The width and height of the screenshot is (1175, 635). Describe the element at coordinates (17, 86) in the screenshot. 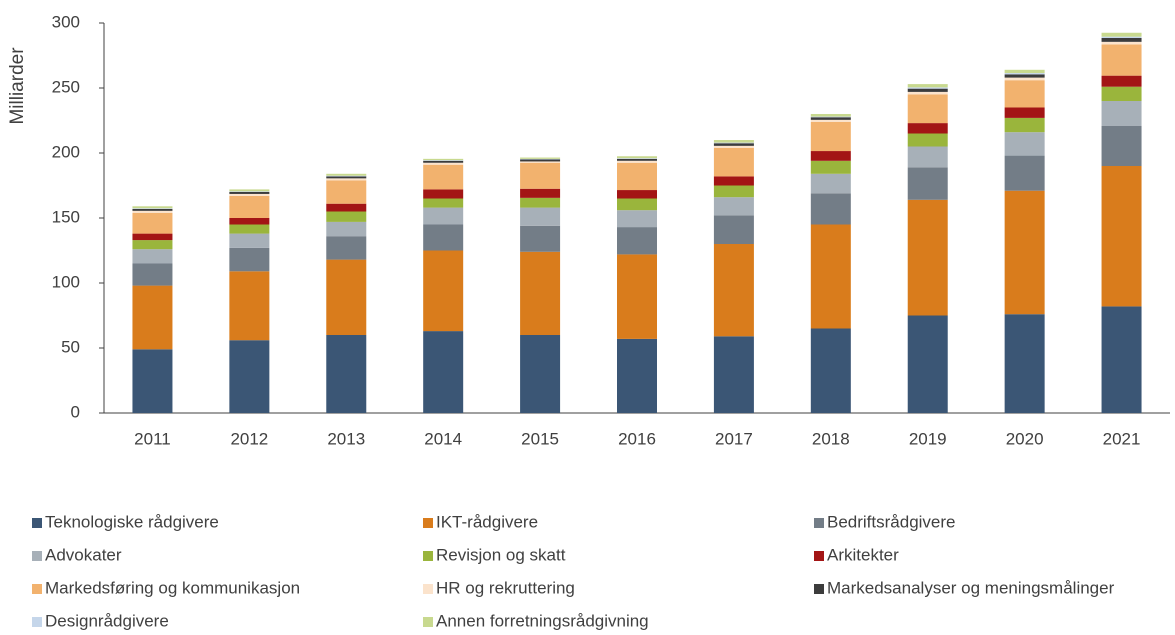

I see `y-axis-label: Milliarder` at that location.